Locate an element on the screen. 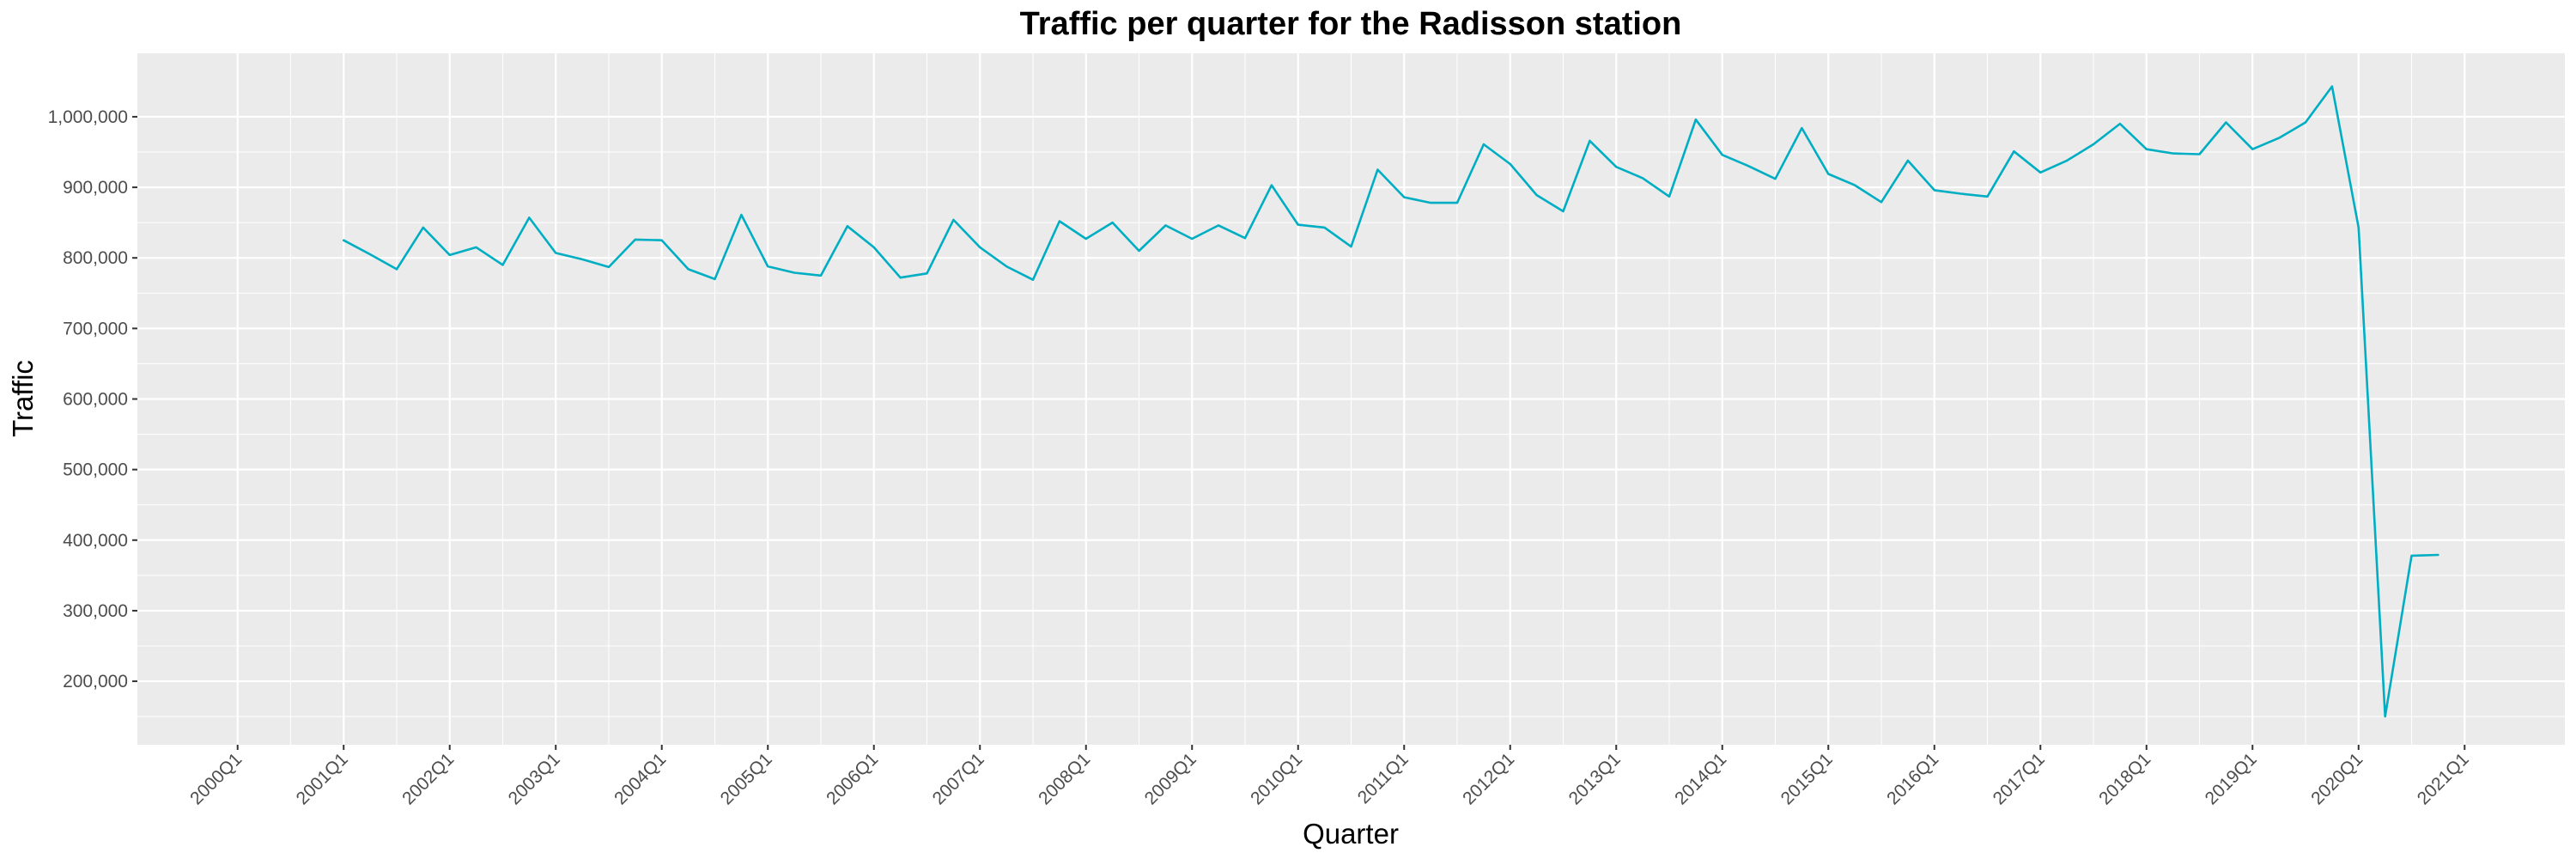  x-tick-label: 2008Q1 is located at coordinates (1064, 778).